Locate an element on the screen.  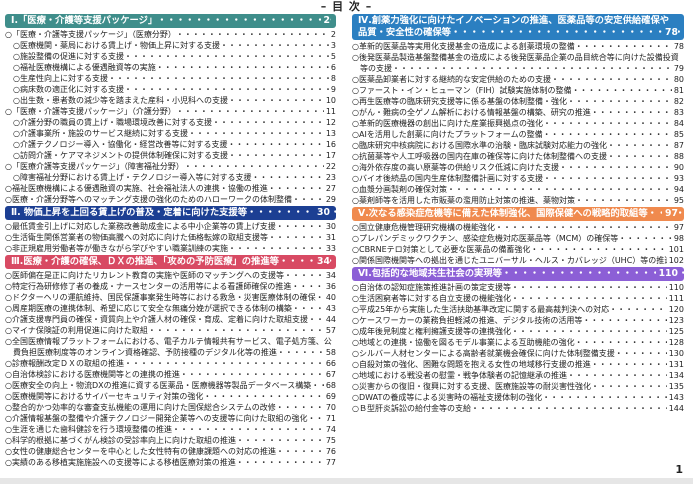
toc-entry: ○シルバー人材センターによる高齢者就業機会確保に向けた体制整備支援 130 is located at coordinates (518, 353).